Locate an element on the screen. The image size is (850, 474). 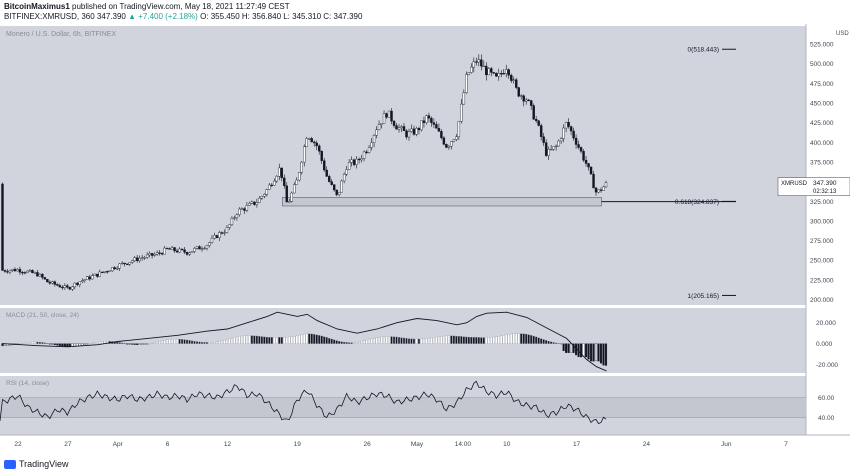
price-label-box is located at coordinates (813, 186).